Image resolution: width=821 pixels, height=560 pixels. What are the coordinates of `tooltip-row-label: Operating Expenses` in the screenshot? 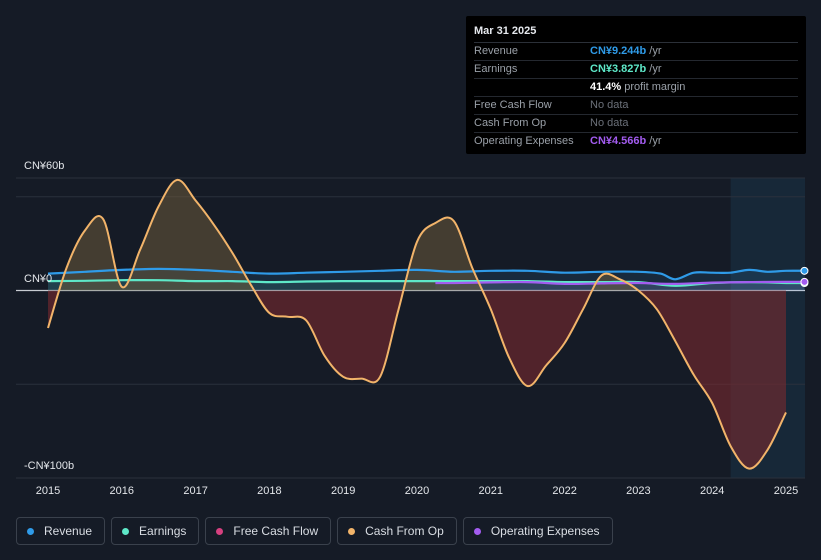 It's located at (524, 141).